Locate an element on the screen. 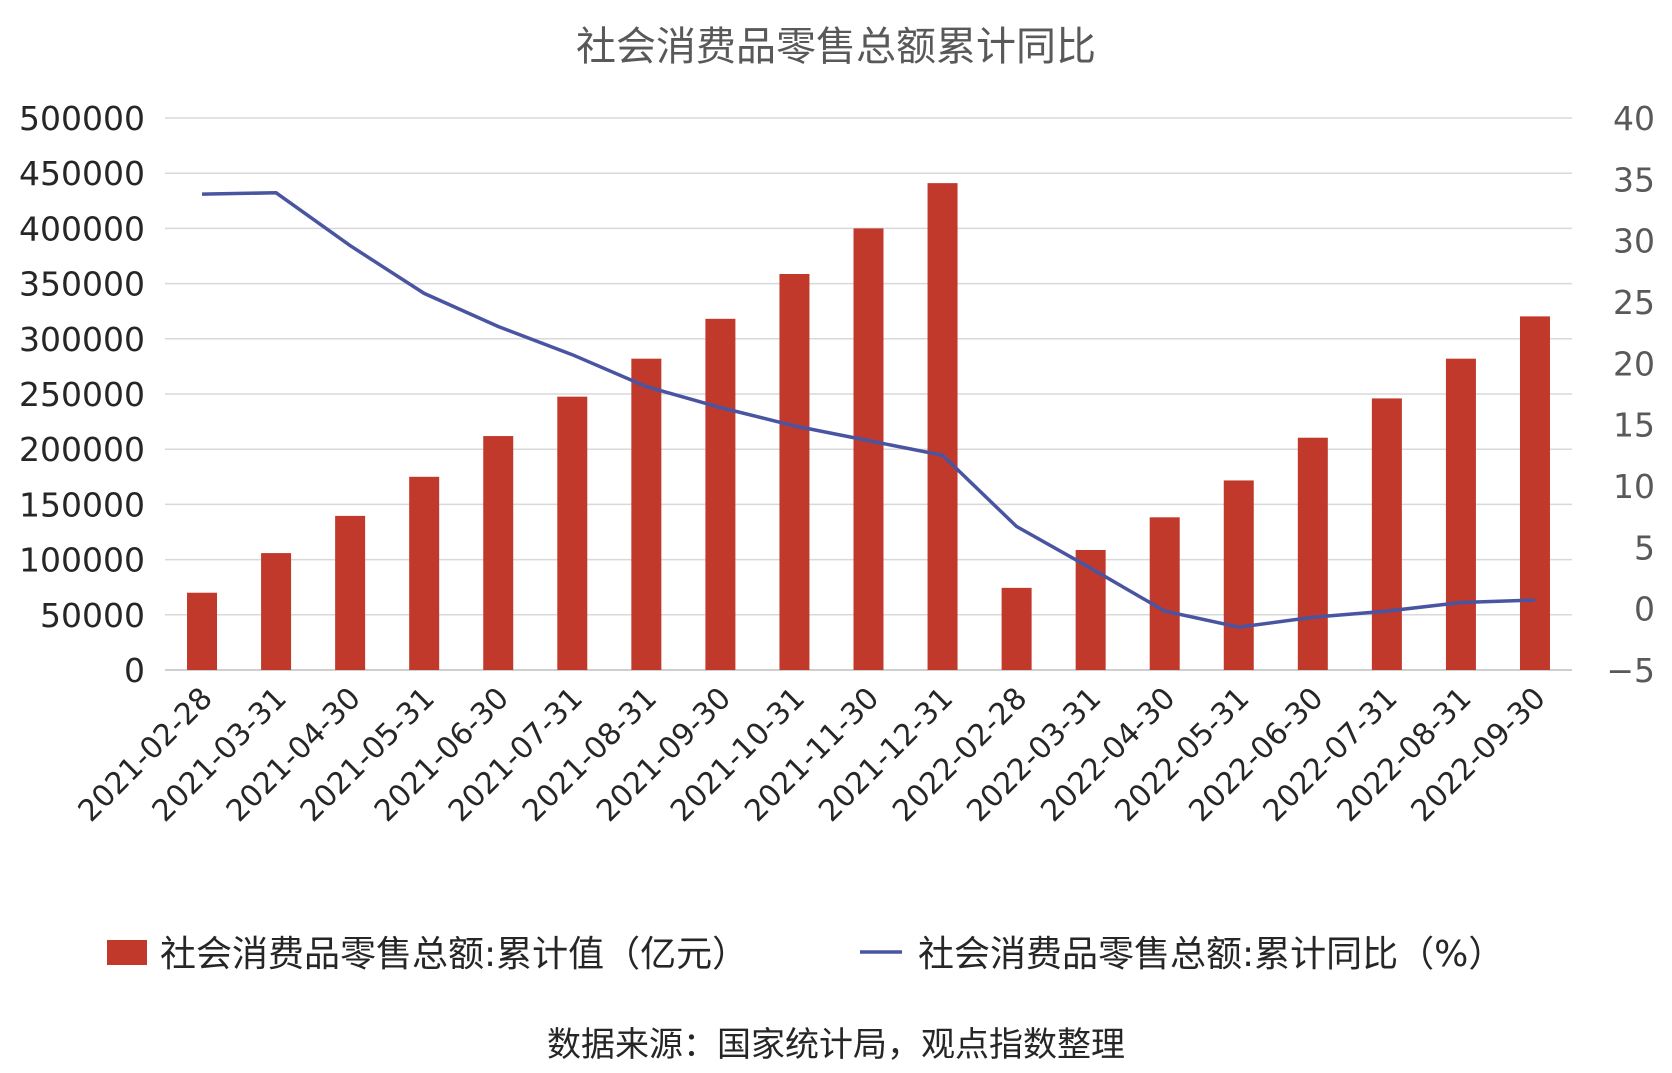 The image size is (1672, 1073). chart-title: 社会消费品零售总额累计同比 is located at coordinates (836, 47).